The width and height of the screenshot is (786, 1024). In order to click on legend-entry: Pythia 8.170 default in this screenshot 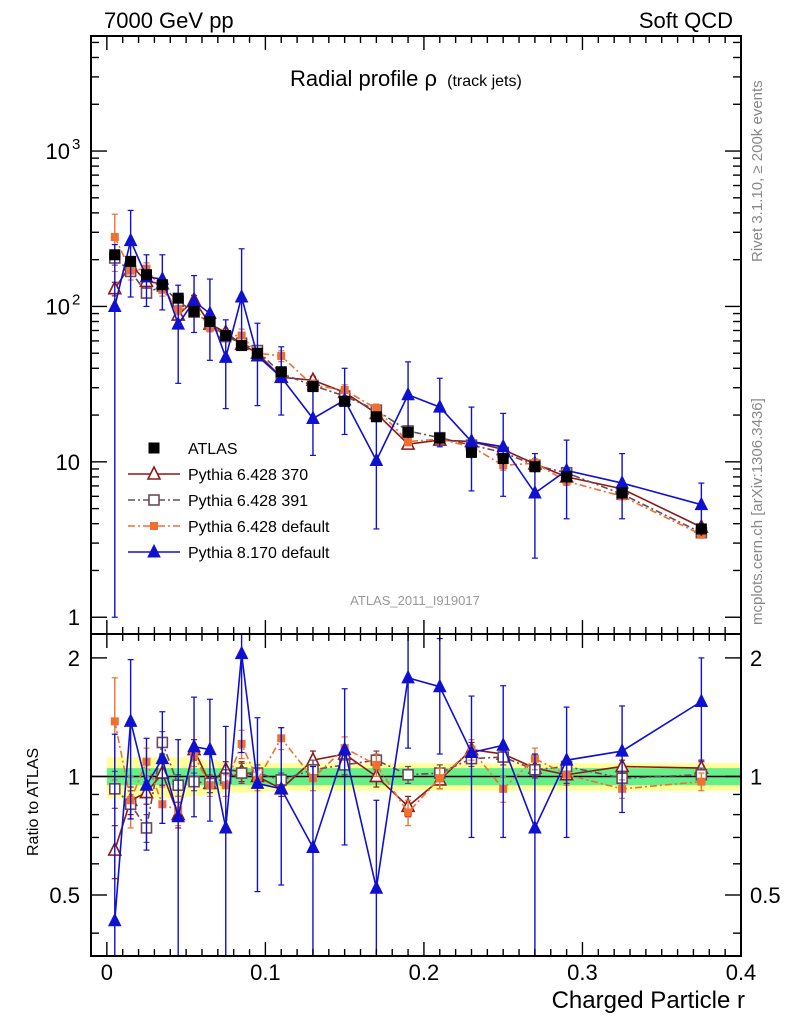, I will do `click(229, 552)`.